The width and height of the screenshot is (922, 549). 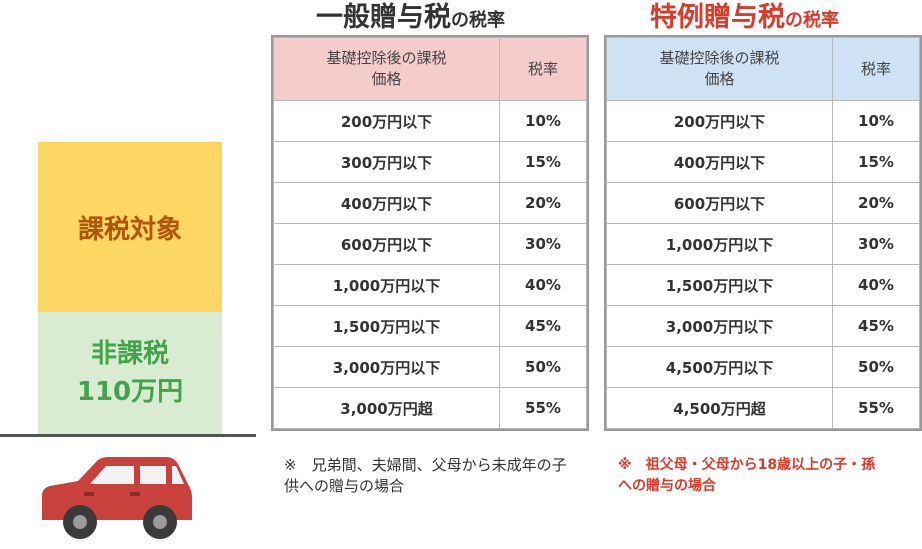 I want to click on table-row: 300万円以下 15%, so click(x=430, y=162).